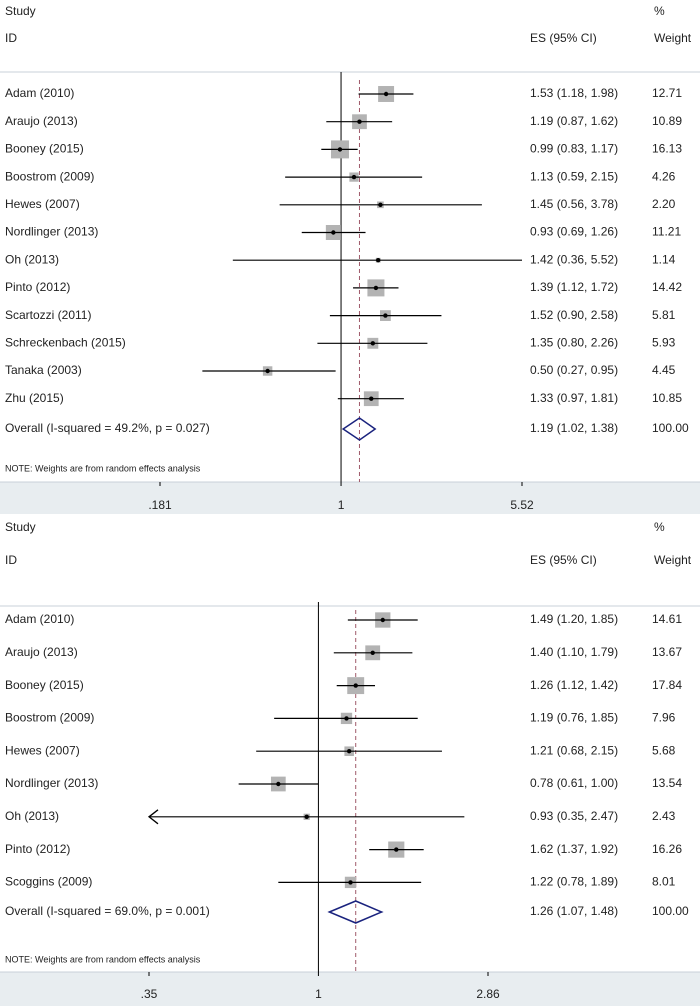 This screenshot has height=1006, width=700. I want to click on overall-diamond, so click(355, 912).